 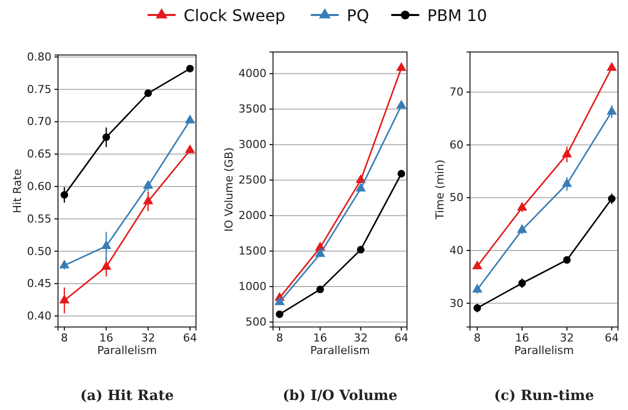 What do you see at coordinates (252, 287) in the screenshot?
I see `y-tick-label: 1000` at bounding box center [252, 287].